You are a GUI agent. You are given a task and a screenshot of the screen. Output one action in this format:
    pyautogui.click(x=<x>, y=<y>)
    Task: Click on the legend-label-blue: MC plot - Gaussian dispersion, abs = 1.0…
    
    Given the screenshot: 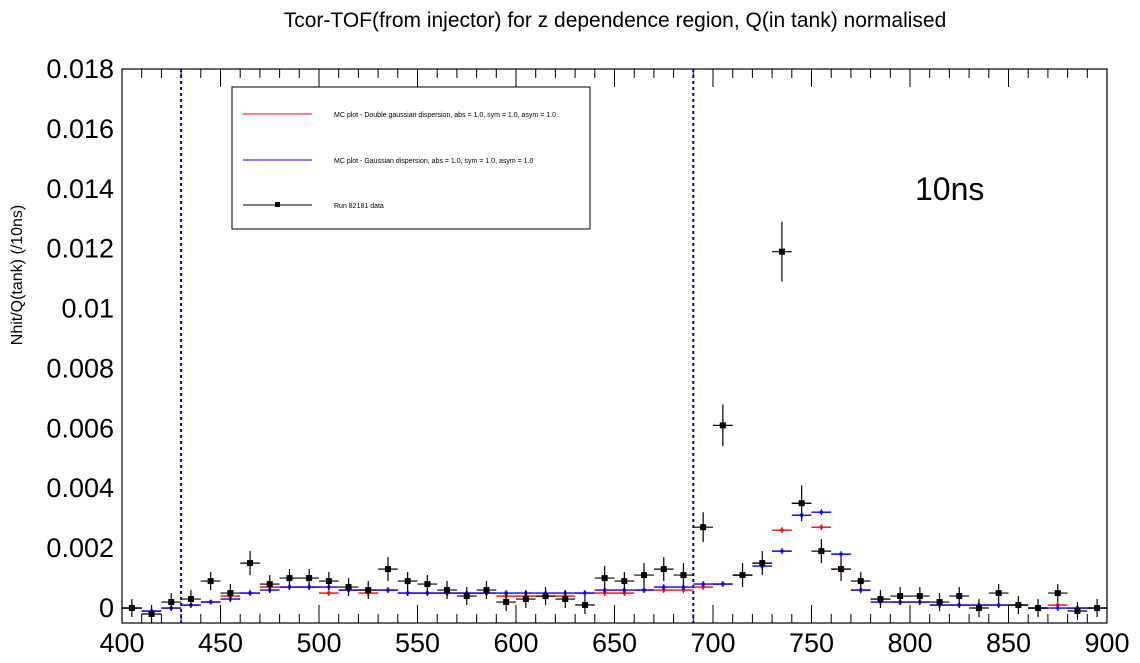 What is the action you would take?
    pyautogui.click(x=434, y=161)
    